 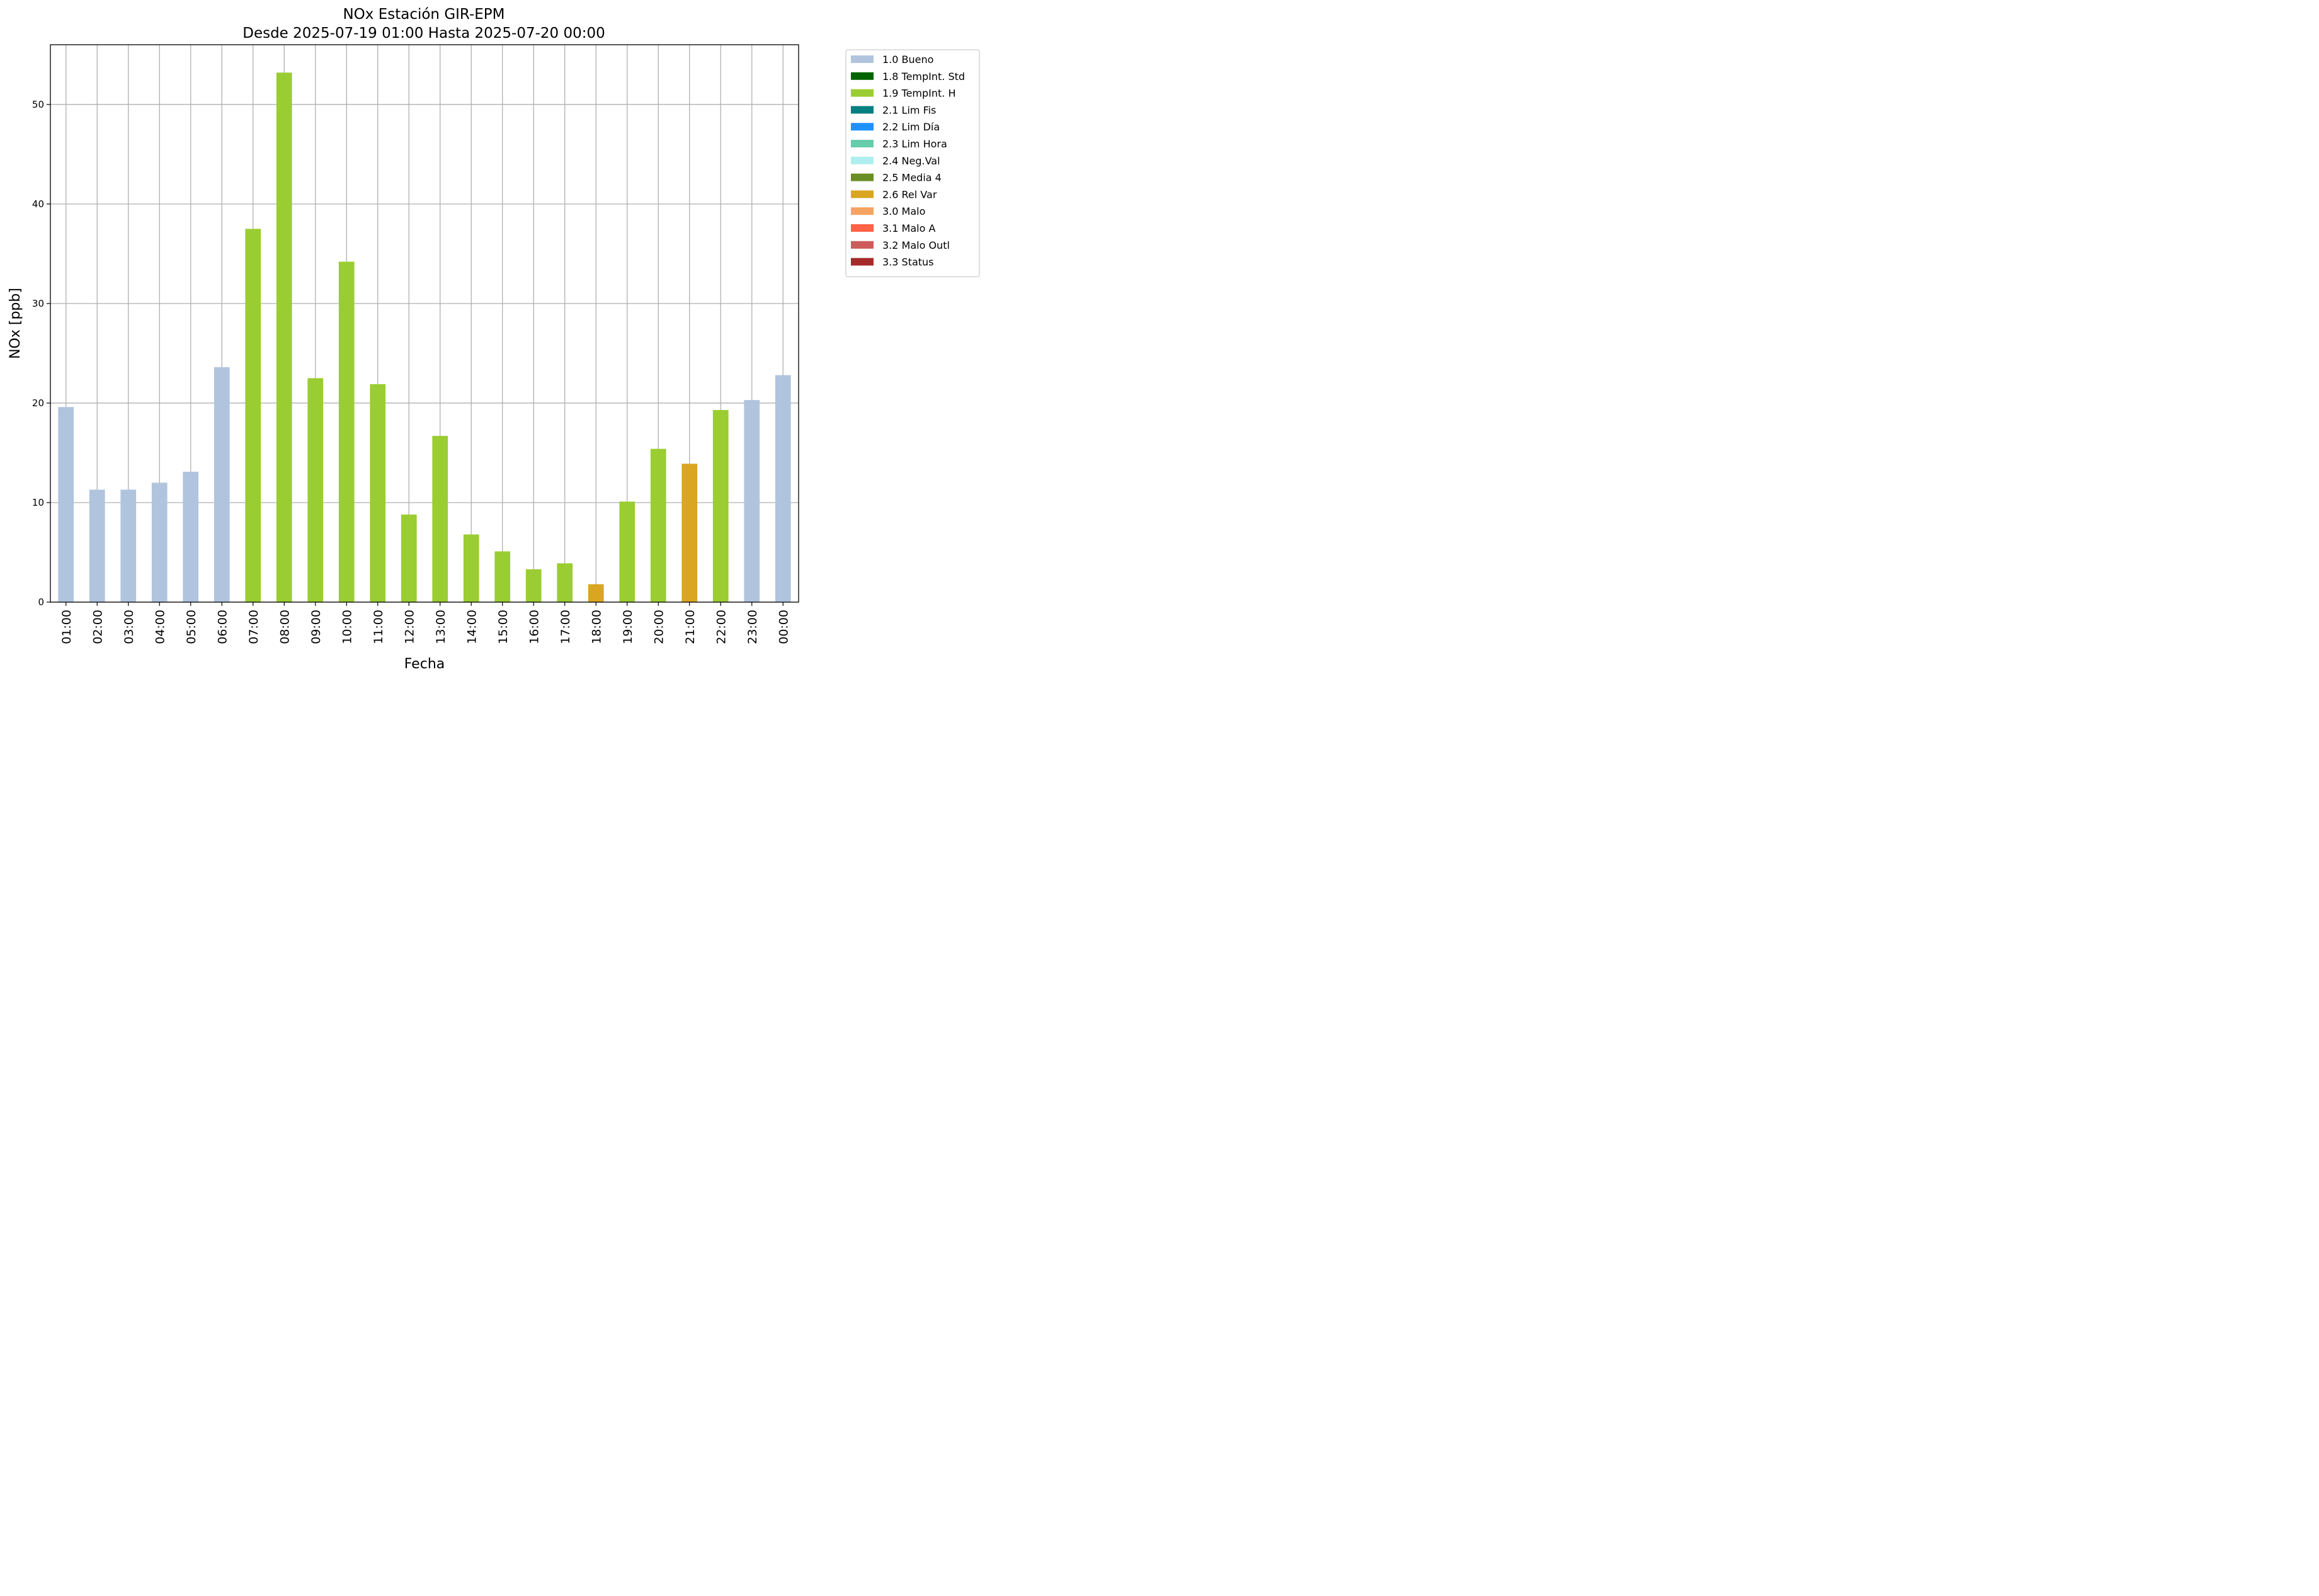 I want to click on y-tick-label: 0, so click(x=41, y=602).